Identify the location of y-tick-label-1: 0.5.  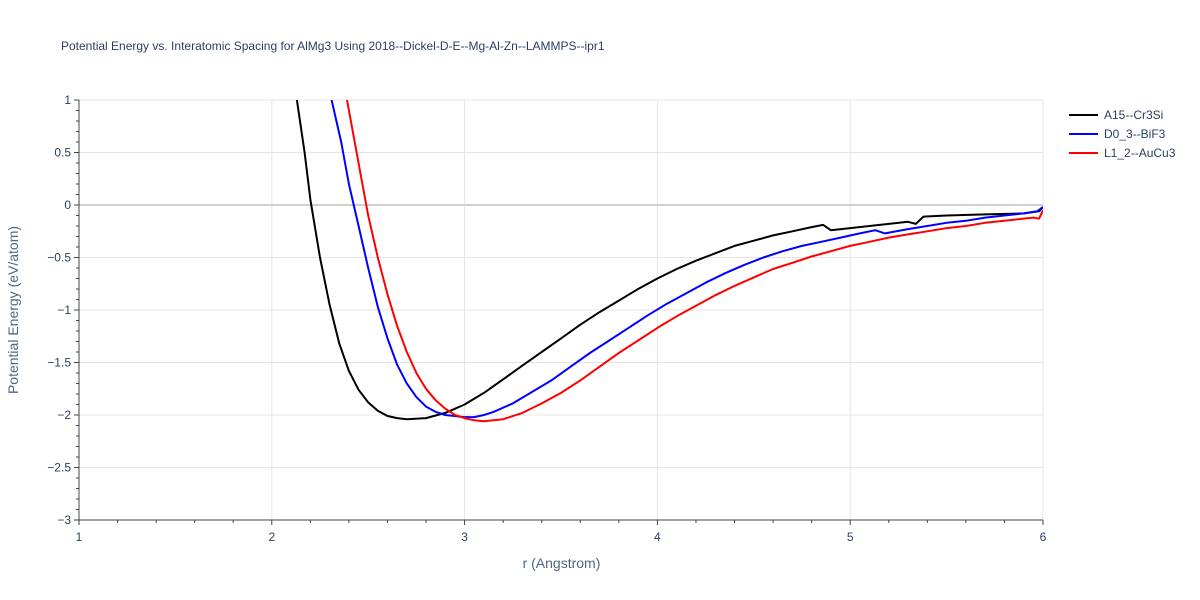
(62, 153).